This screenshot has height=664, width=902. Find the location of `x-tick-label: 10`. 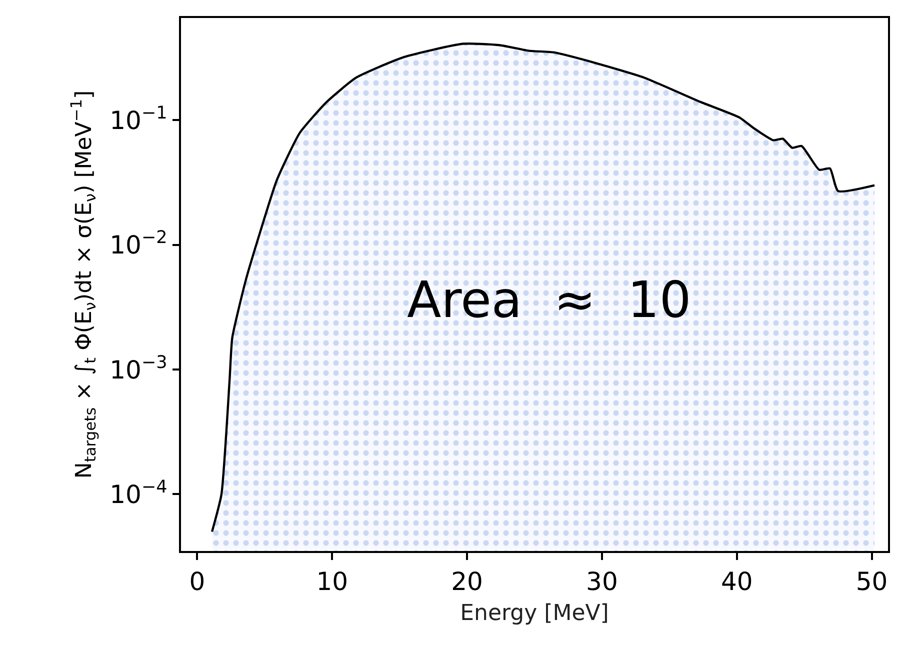

x-tick-label: 10 is located at coordinates (332, 581).